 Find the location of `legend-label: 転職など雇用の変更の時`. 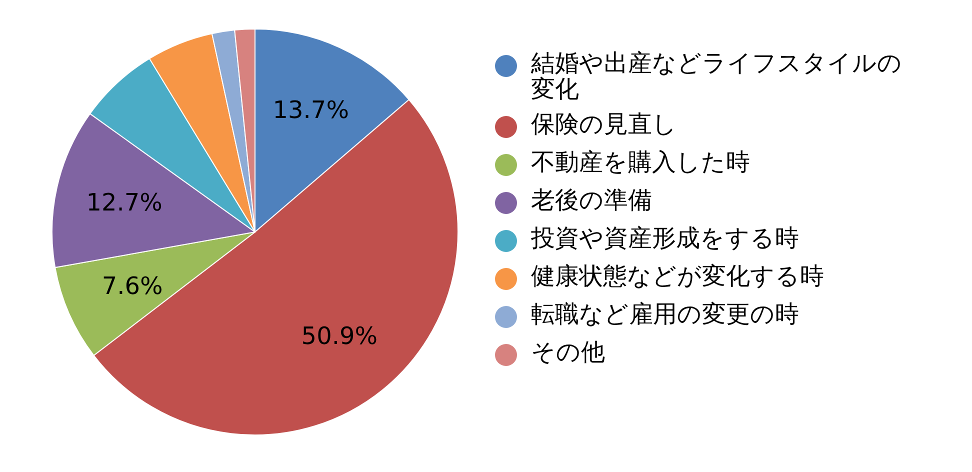

legend-label: 転職など雇用の変更の時 is located at coordinates (665, 314).